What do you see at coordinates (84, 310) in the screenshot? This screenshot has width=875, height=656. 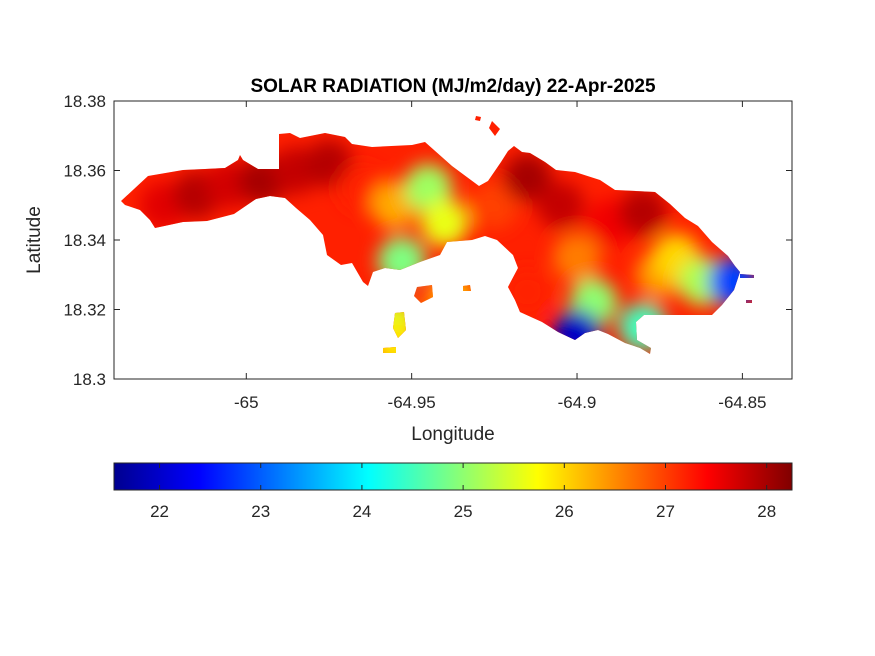 I see `y-tick-label: 18.32` at bounding box center [84, 310].